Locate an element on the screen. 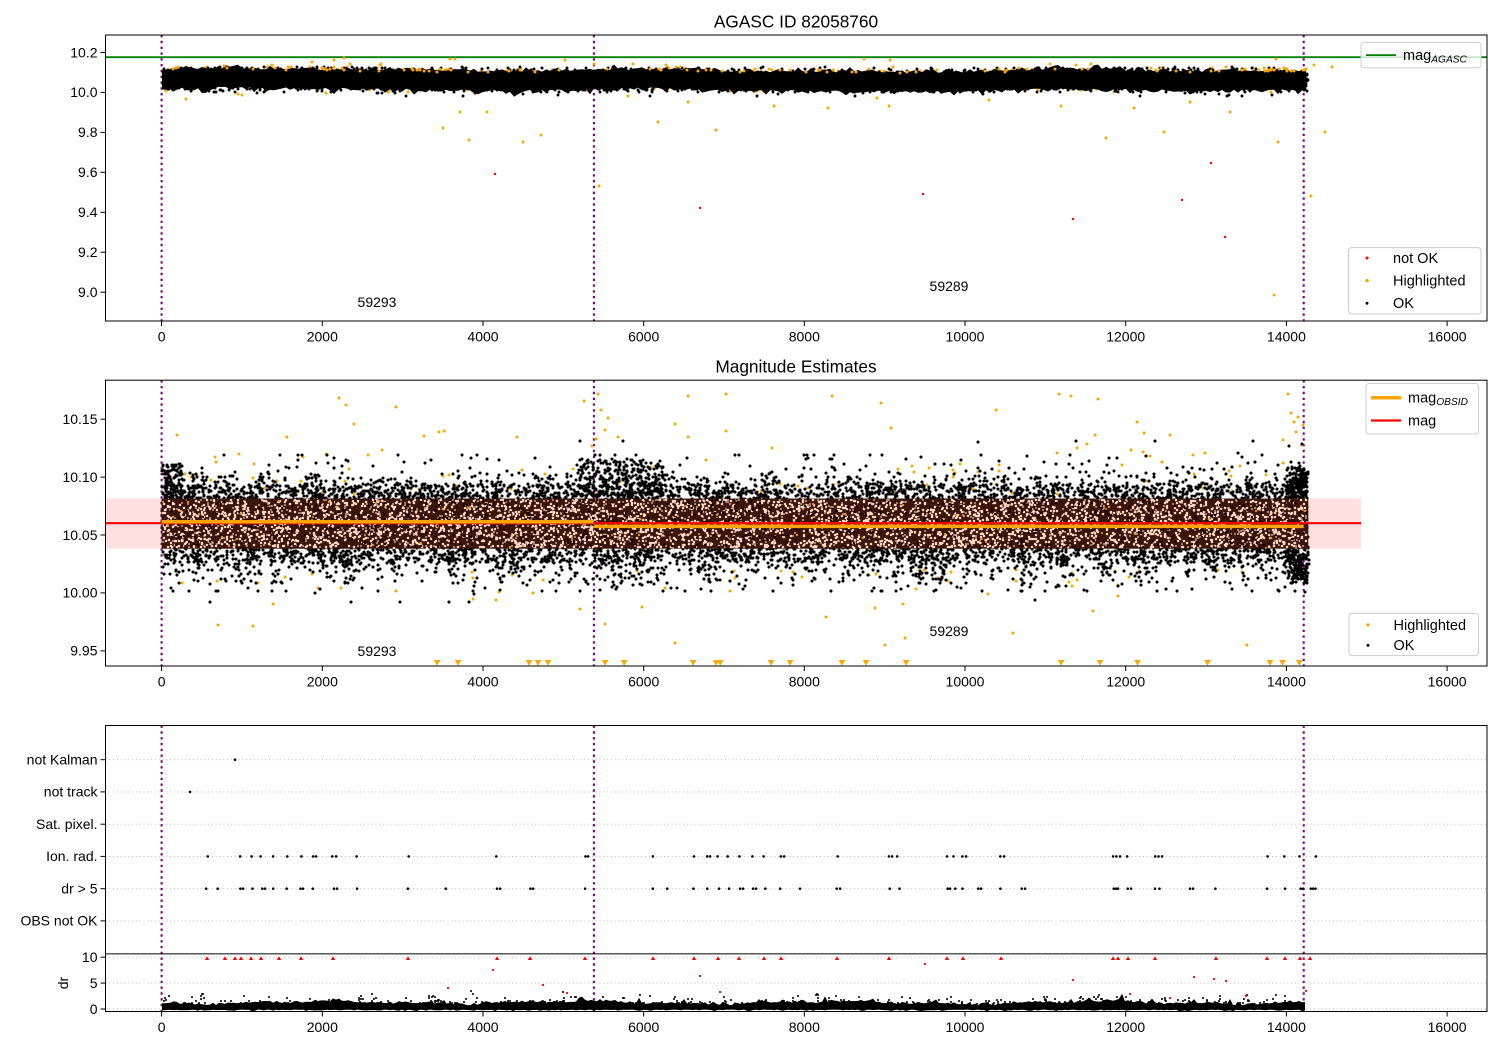 The width and height of the screenshot is (1500, 1055). svg-text: Magnitude Estimates is located at coordinates (796, 367).